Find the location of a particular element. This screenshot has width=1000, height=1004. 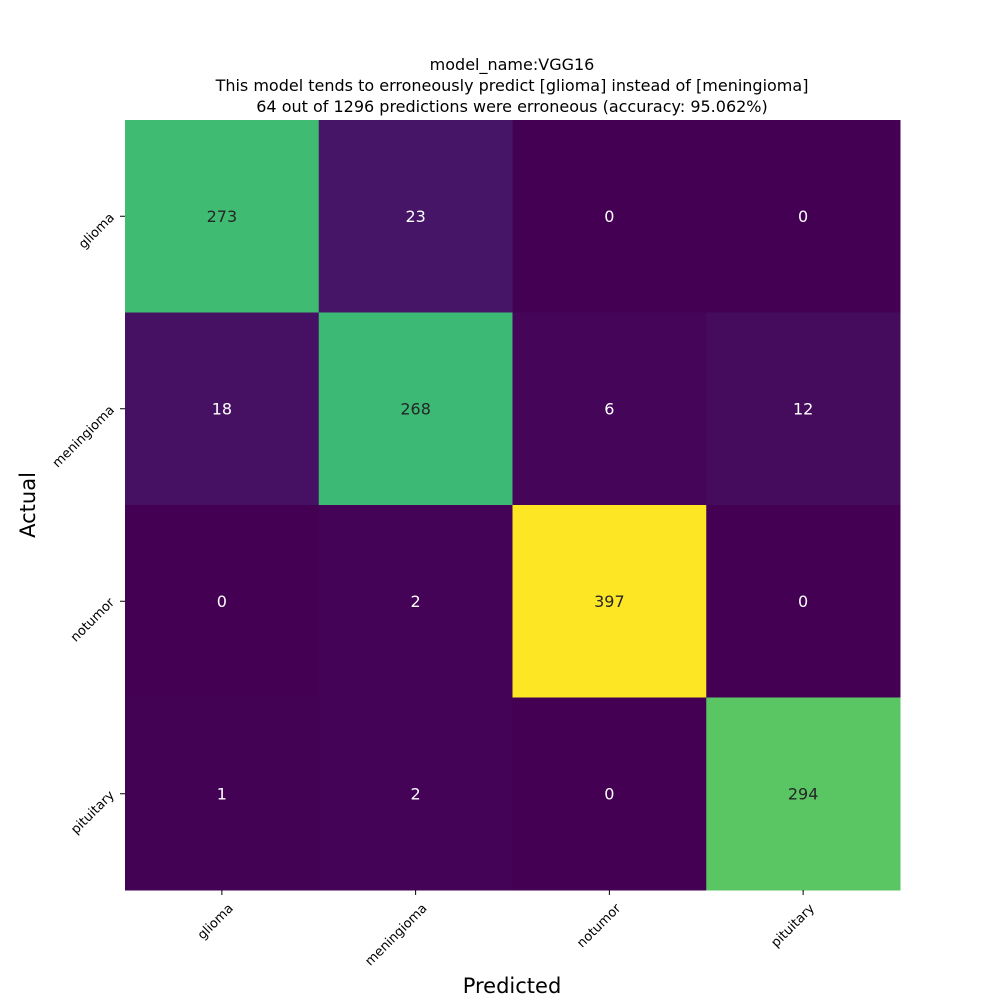

x-tick-label-glioma: glioma is located at coordinates (216, 922).